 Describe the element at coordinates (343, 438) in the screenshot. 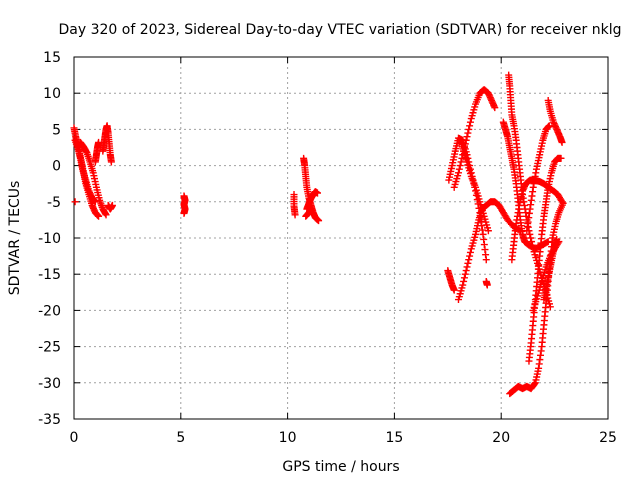

I see `x-tick-labels: 0 5 10 15 20 25` at that location.